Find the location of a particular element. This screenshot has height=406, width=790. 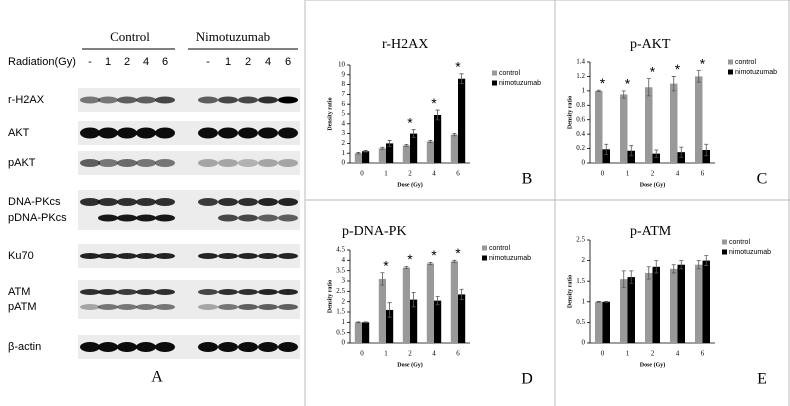

group-label: Nimotuzumab is located at coordinates (233, 36).